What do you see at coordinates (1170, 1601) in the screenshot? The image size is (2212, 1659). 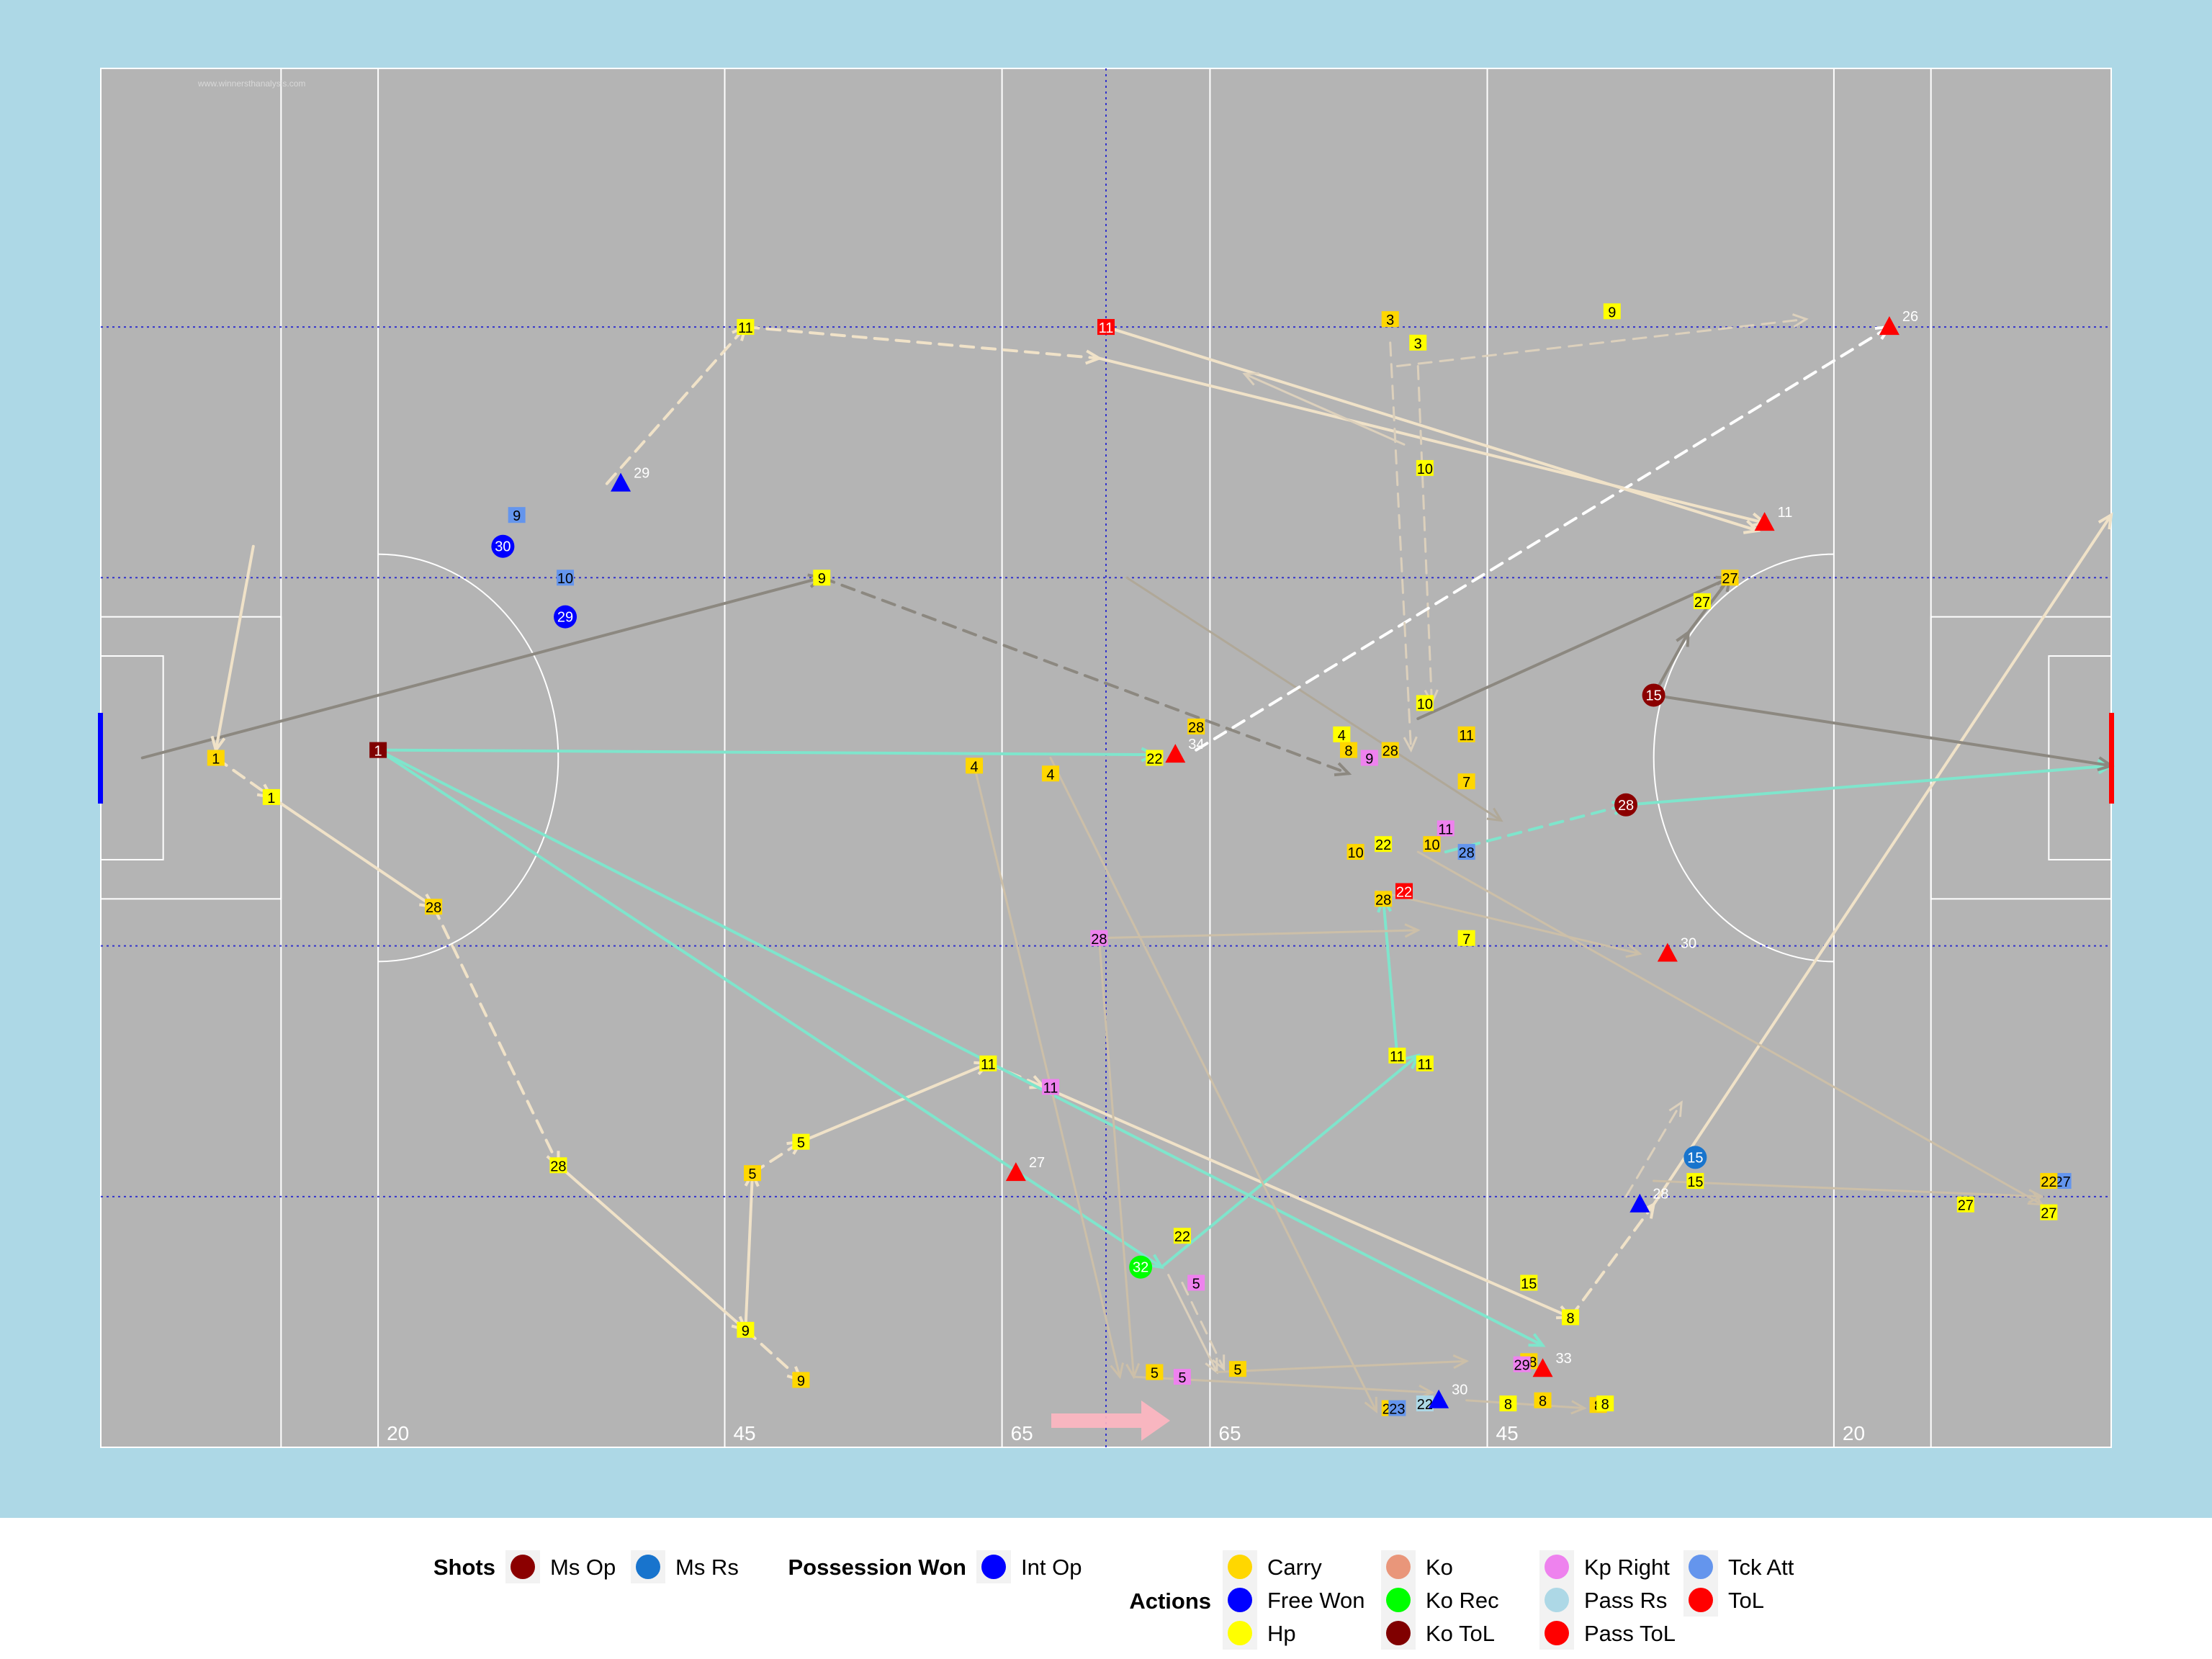 I see `legend-title-actions: Actions` at bounding box center [1170, 1601].